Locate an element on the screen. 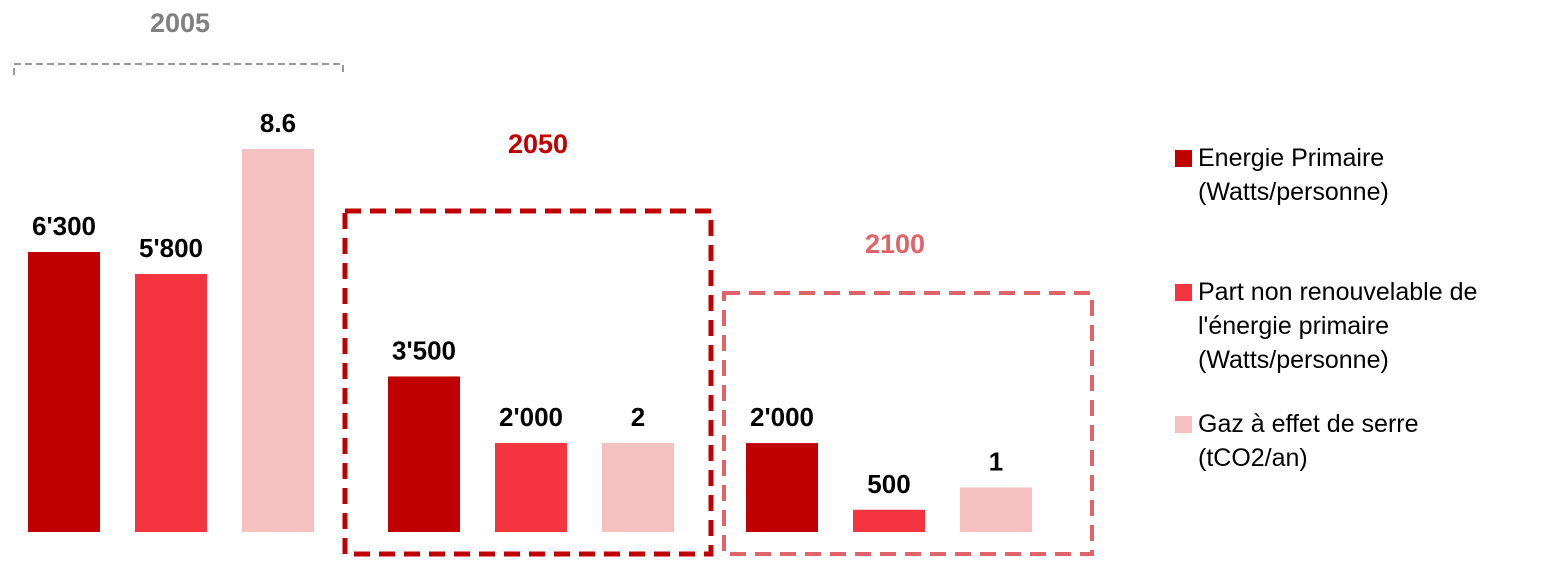  value-label-2005-series-1: 6'300 is located at coordinates (64, 226).